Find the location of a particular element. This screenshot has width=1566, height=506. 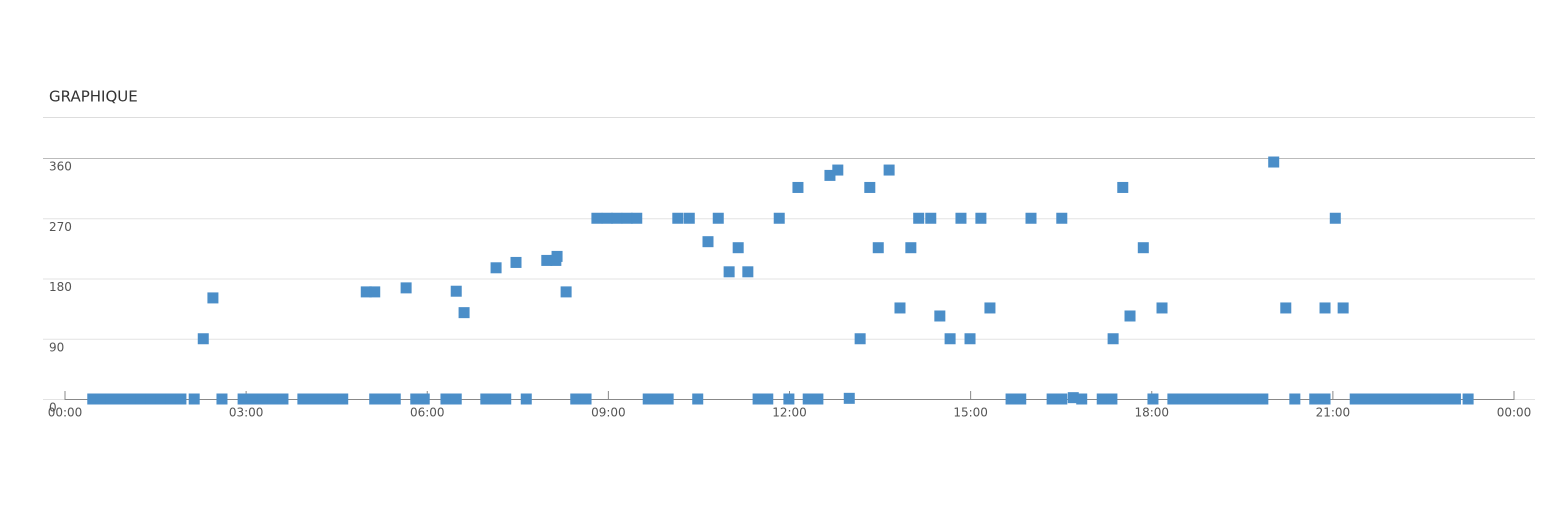

x-tick-label: 21:00 is located at coordinates (1333, 413).